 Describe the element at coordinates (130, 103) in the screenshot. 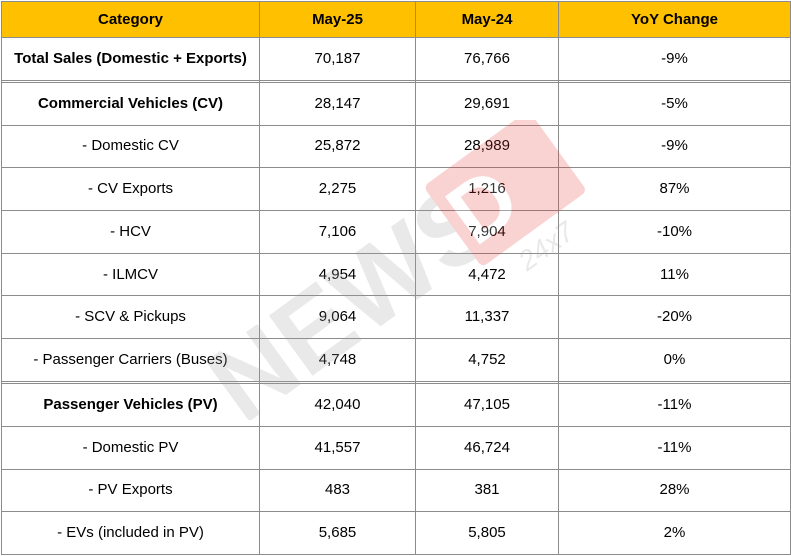

I see `category-cell: Commercial Vehicles (CV)` at that location.